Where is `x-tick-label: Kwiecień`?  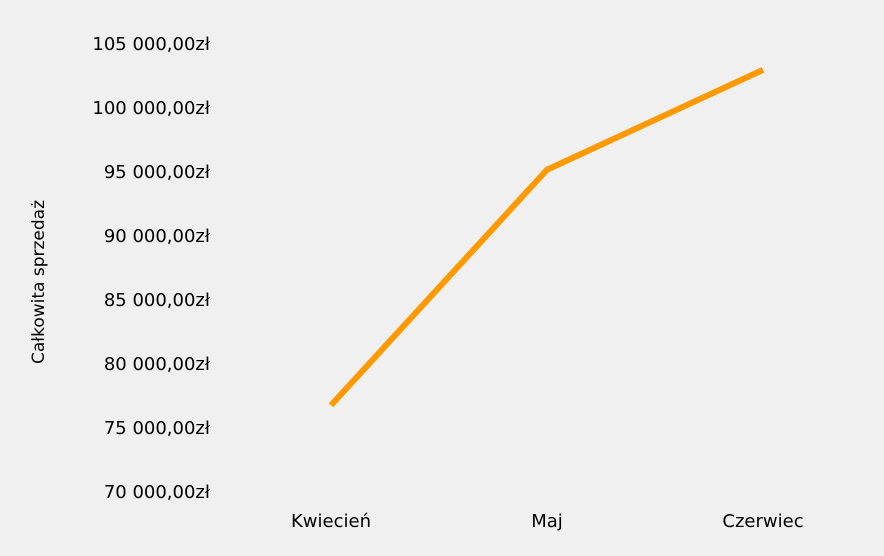 x-tick-label: Kwiecień is located at coordinates (331, 521).